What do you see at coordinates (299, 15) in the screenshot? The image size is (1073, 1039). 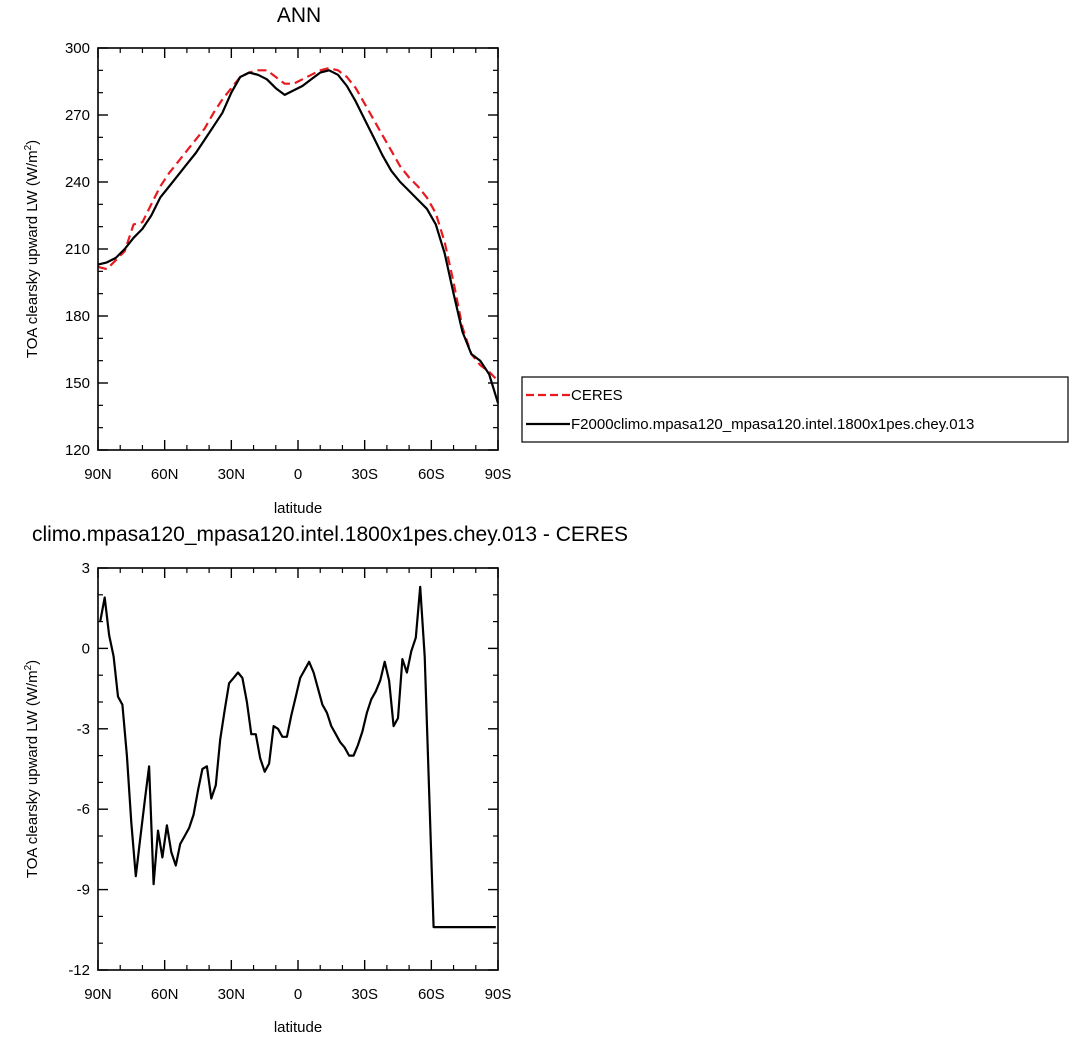 I see `top-chart-title: ANN` at bounding box center [299, 15].